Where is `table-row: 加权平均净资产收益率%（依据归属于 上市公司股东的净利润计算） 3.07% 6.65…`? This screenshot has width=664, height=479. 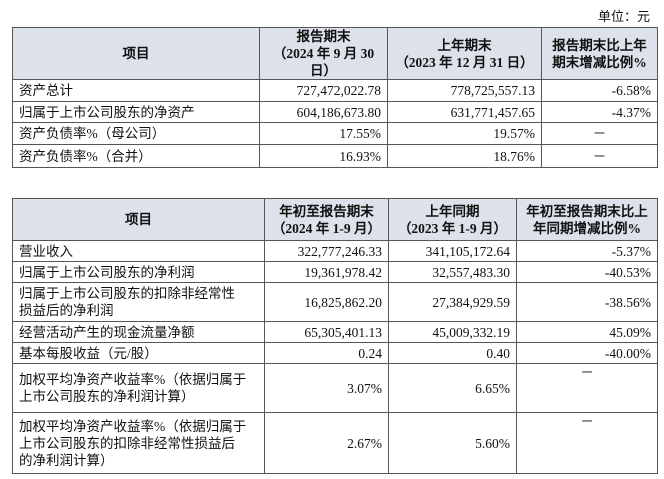 table-row: 加权平均净资产收益率%（依据归属于 上市公司股东的净利润计算） 3.07% 6.65… is located at coordinates (335, 388).